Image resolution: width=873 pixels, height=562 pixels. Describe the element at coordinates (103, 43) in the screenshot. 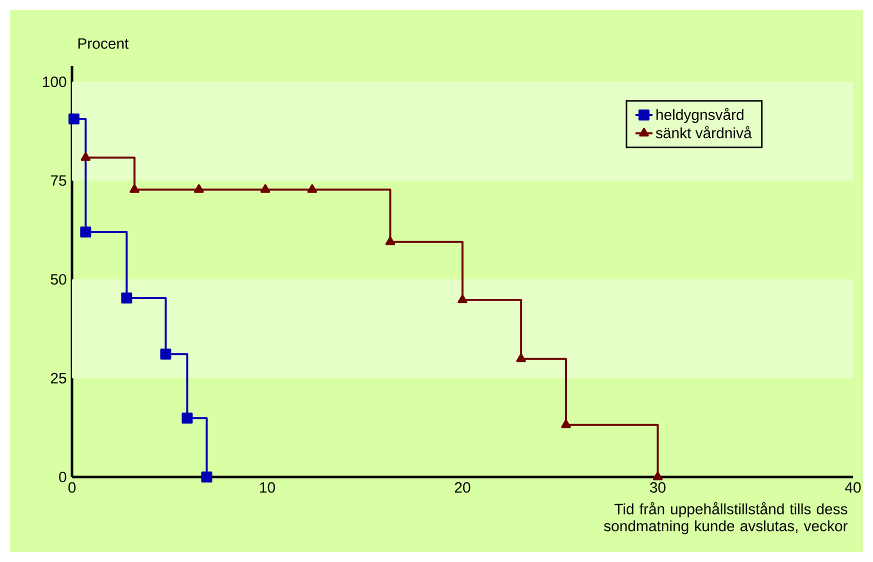

I see `y-axis-title: Procent` at that location.